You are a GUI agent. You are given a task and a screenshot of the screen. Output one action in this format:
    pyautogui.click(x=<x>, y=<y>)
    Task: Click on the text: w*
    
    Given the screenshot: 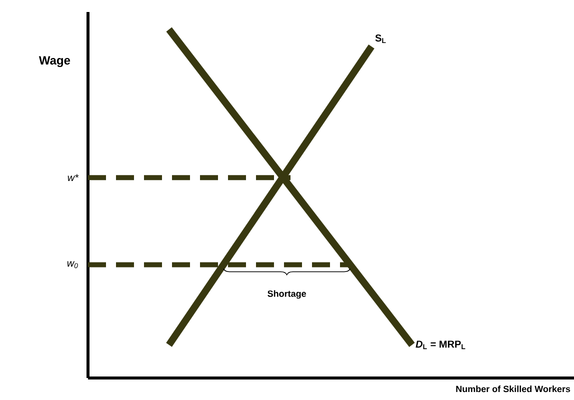 What is the action you would take?
    pyautogui.click(x=73, y=178)
    